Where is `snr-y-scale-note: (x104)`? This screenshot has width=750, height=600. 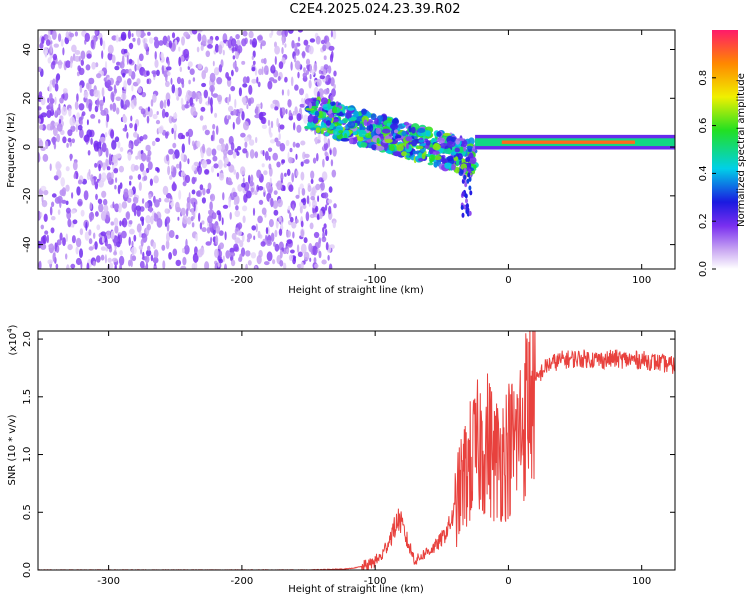 snr-y-scale-note: (x104) is located at coordinates (12, 339).